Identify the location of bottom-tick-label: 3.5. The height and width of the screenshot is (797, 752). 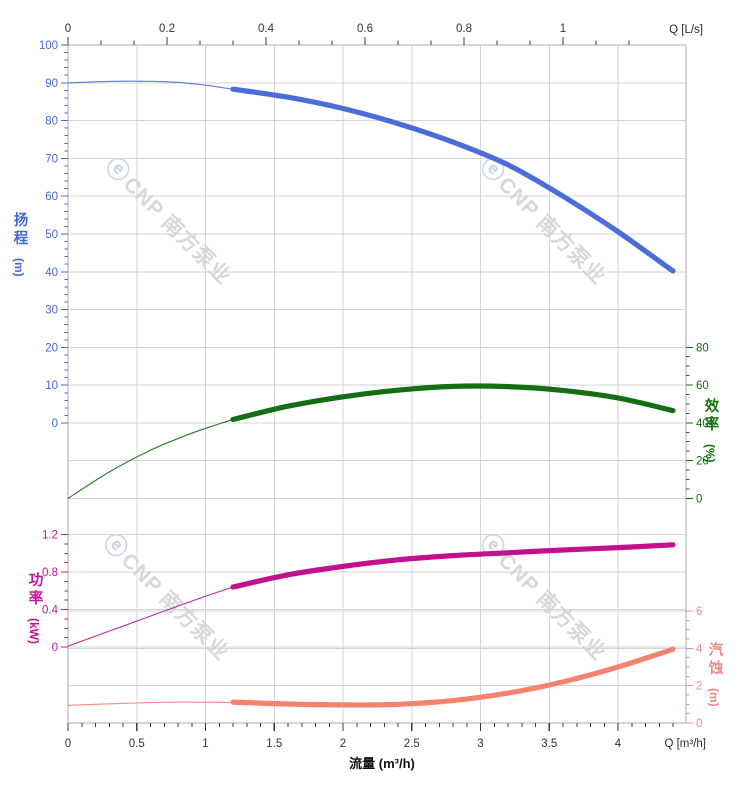
(549, 744).